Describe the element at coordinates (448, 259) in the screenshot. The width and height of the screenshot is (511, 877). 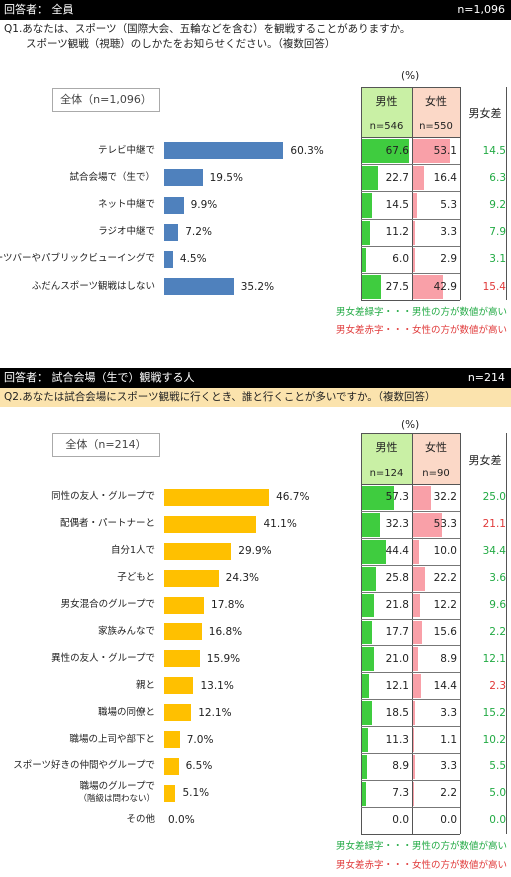
I see `female-value: 2.9` at that location.